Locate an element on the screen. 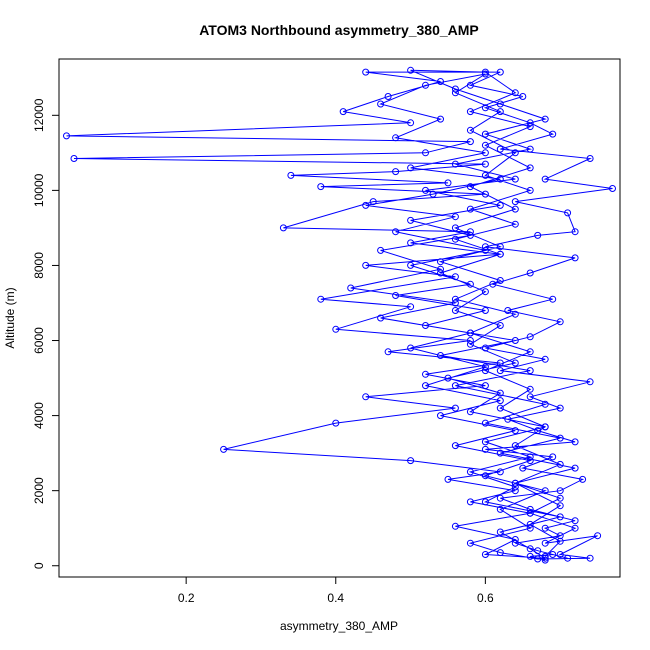  chart-title: ATOM3 Northbound asymmetry_380_AMP is located at coordinates (339, 30).